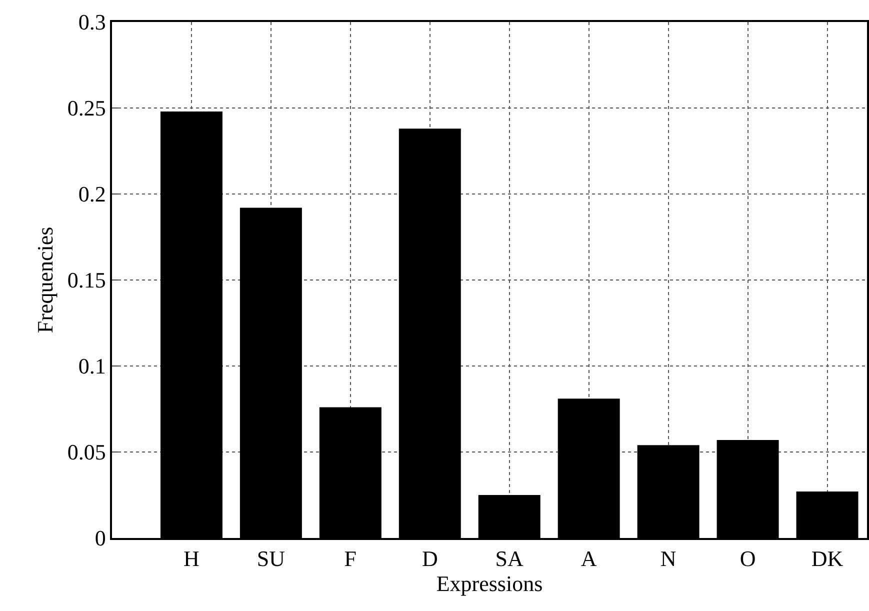 The width and height of the screenshot is (869, 611). What do you see at coordinates (86, 108) in the screenshot?
I see `y-tick-label: 0.25` at bounding box center [86, 108].